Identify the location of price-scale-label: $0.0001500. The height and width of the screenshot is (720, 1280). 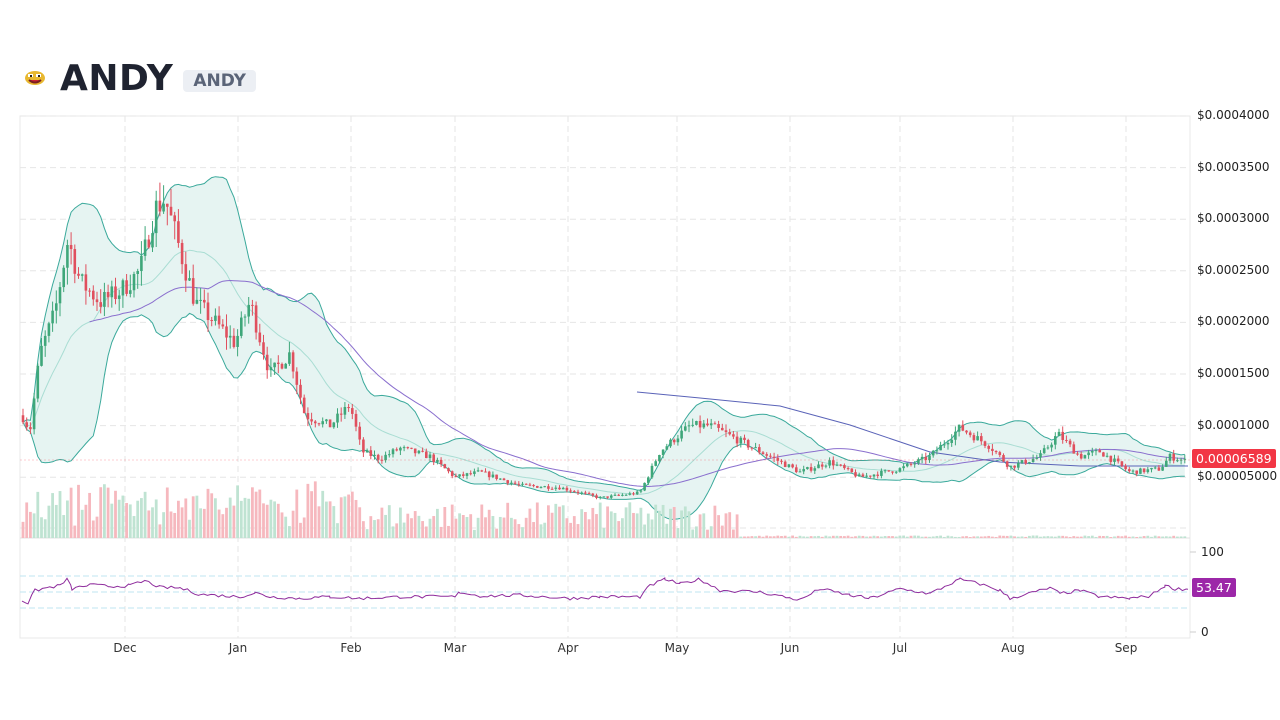
(1233, 373).